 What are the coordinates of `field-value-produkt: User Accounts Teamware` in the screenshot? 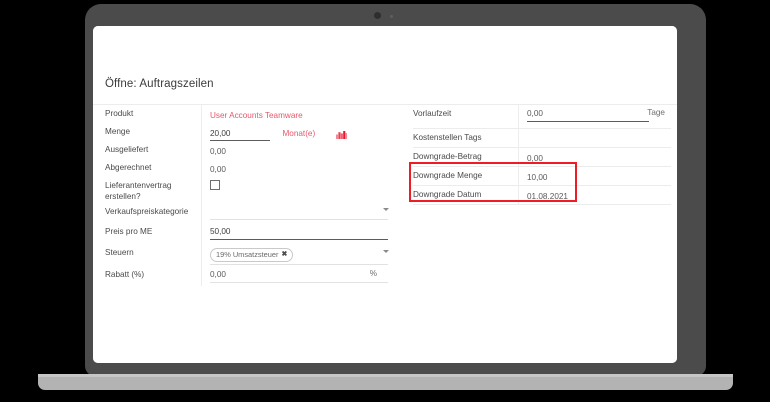 It's located at (298, 114).